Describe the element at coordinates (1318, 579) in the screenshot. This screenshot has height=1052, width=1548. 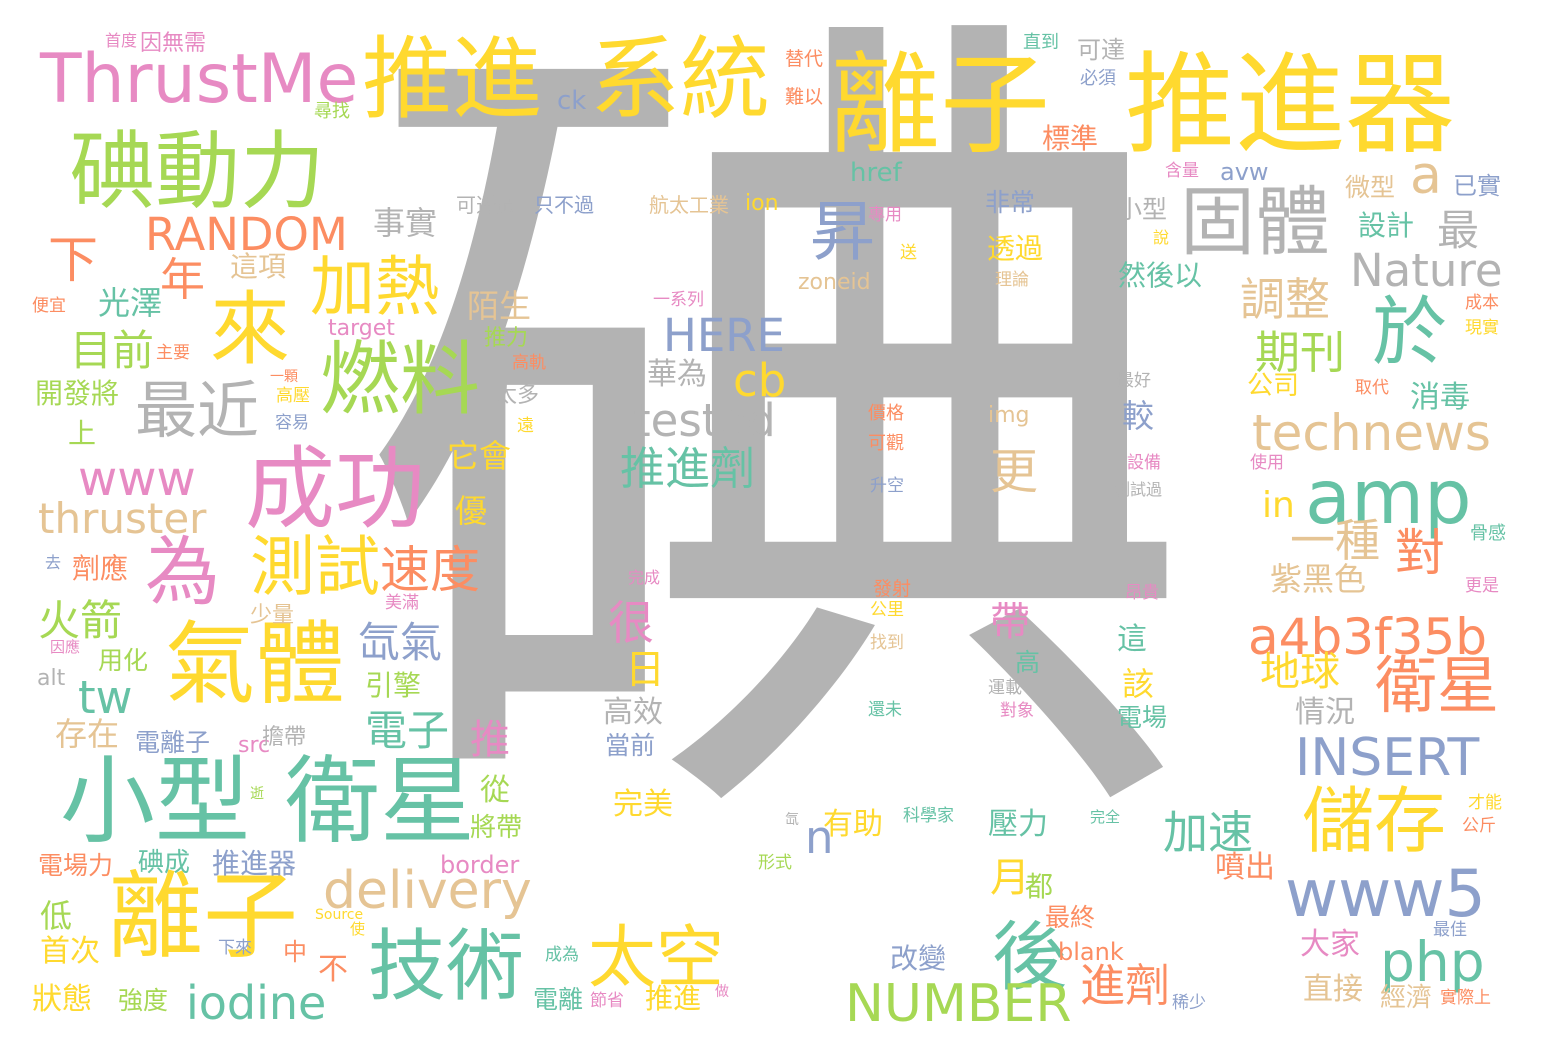
I see `cloud-word: 紫黑色` at that location.